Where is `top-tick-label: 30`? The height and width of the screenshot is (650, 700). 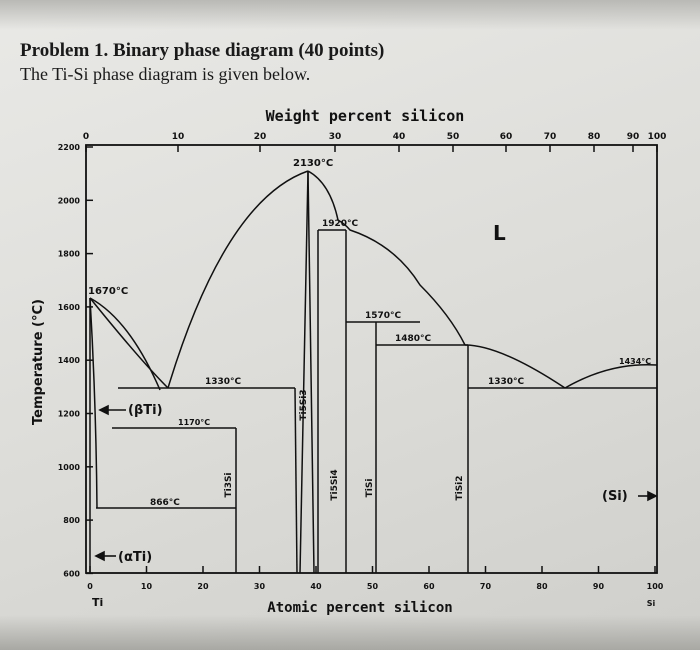
top-tick-label: 30 is located at coordinates (335, 137).